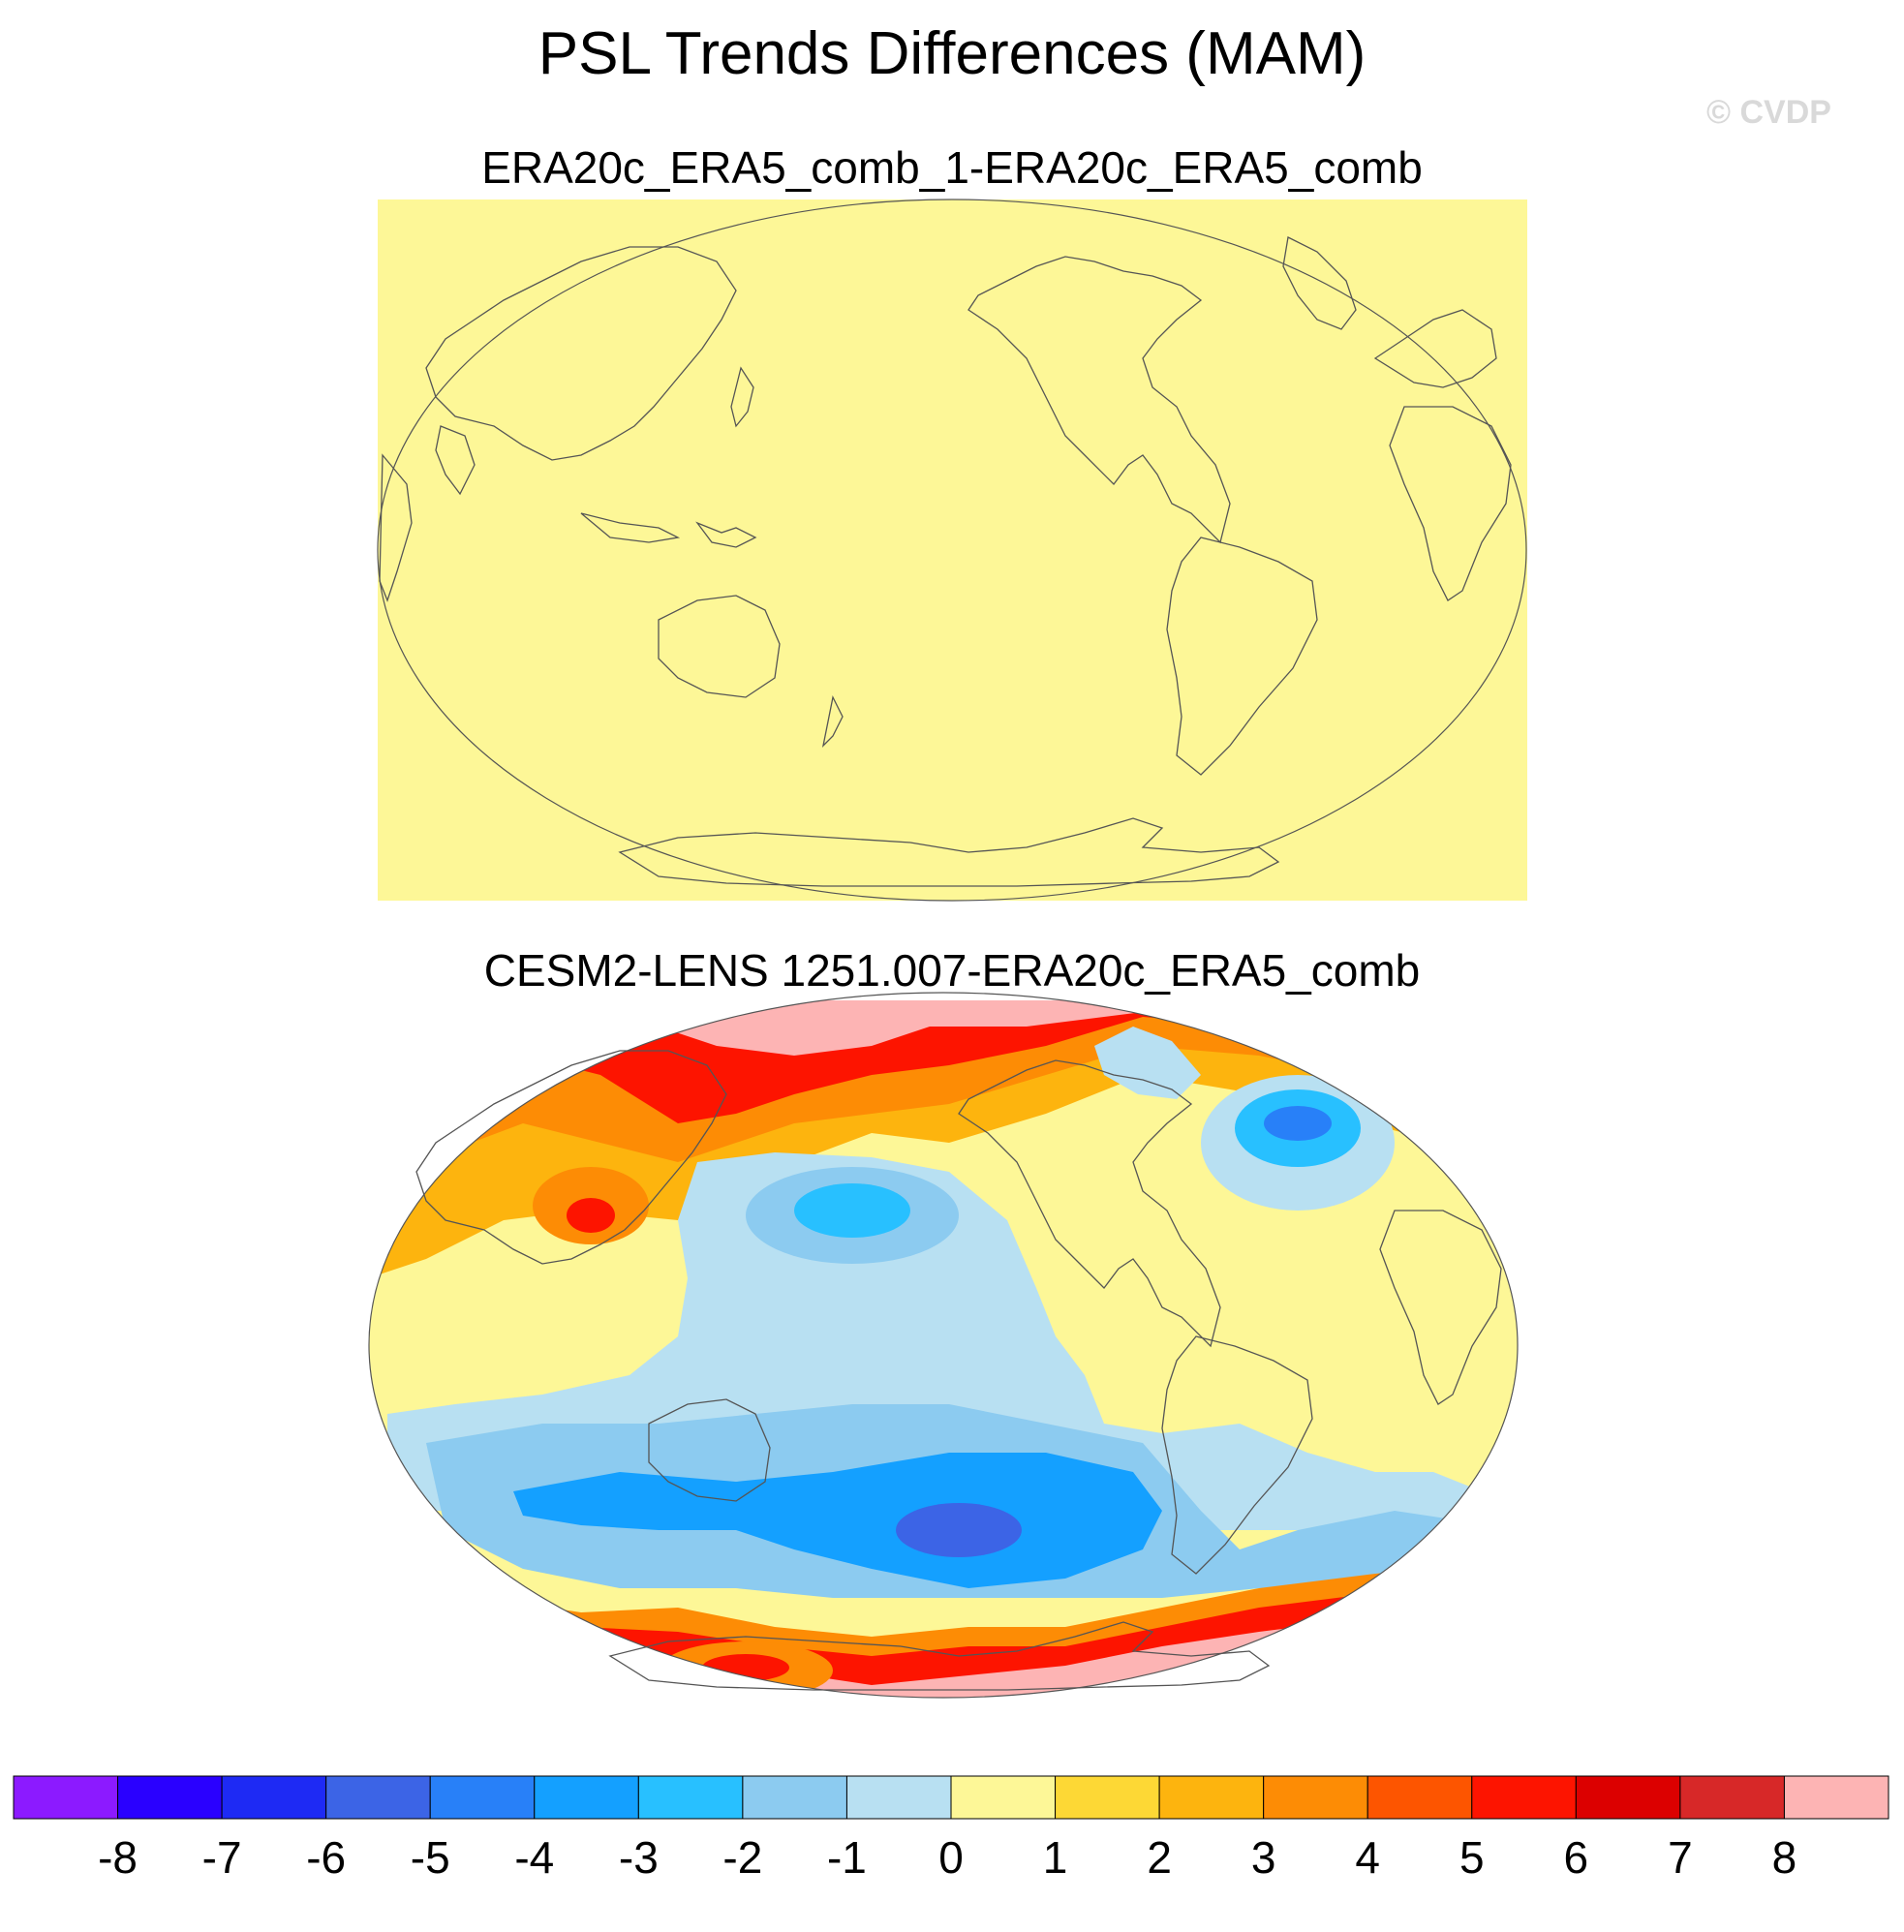  Describe the element at coordinates (1785, 1857) in the screenshot. I see `colorbar-tick-label: 8` at that location.